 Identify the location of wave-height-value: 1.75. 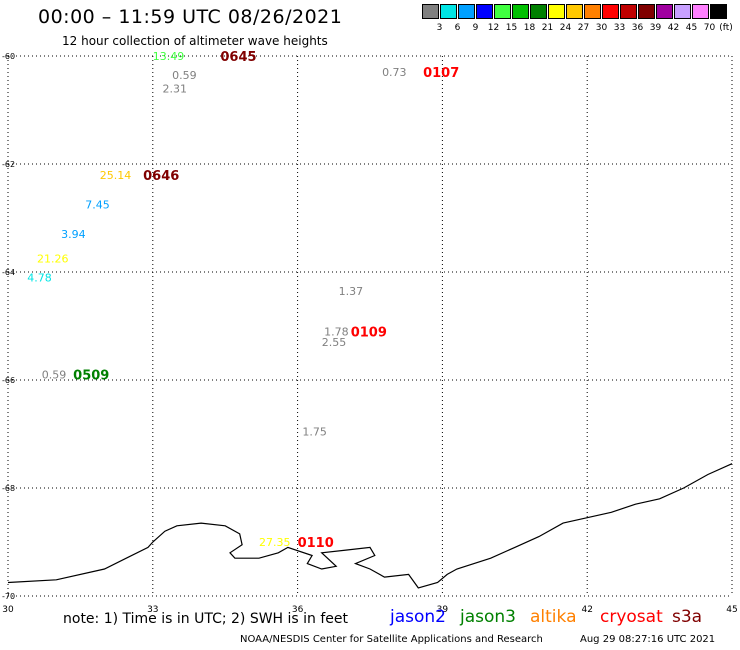
(314, 431).